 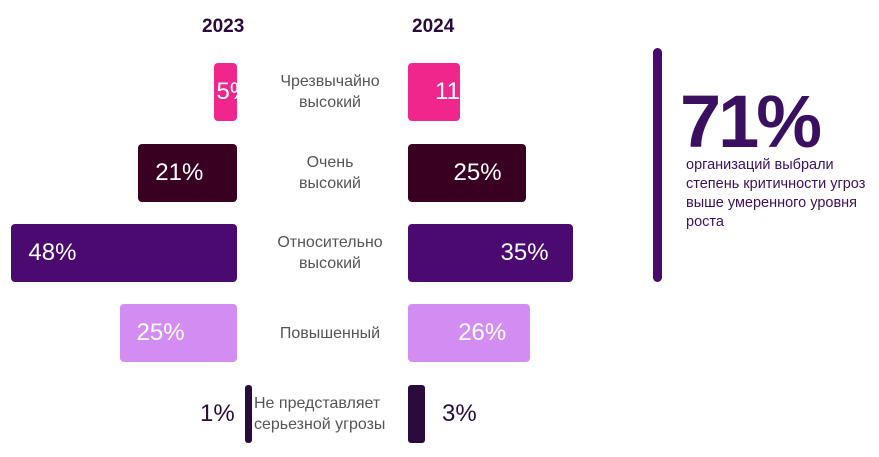 What do you see at coordinates (234, 91) in the screenshot?
I see `label-2023-0: 5%` at bounding box center [234, 91].